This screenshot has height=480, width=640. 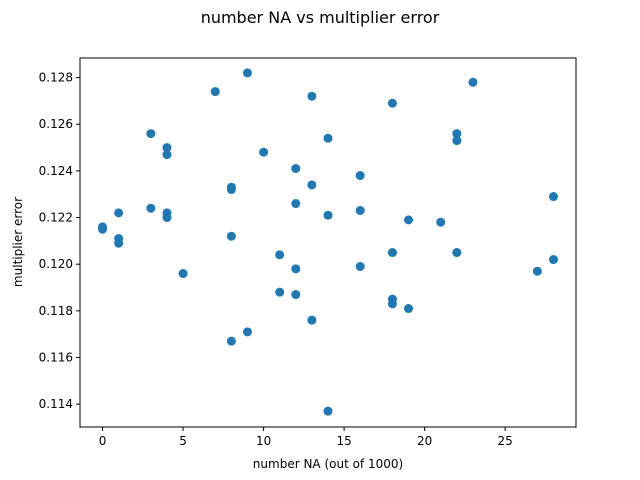 I want to click on x-tick-label: 25, so click(x=505, y=441).